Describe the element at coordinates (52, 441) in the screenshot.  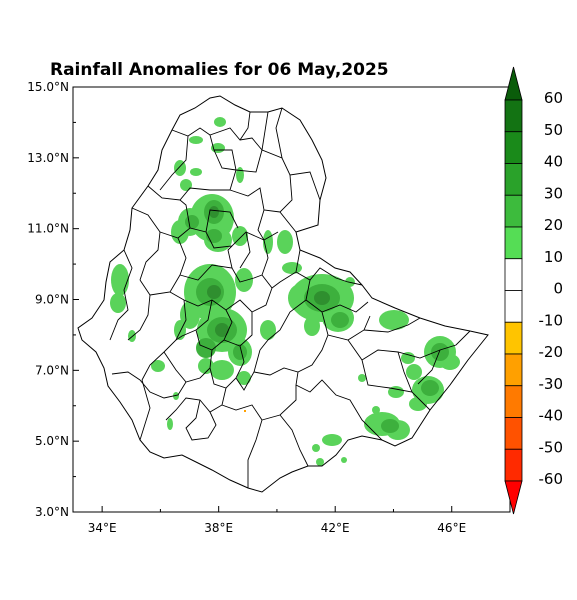
I see `y-tick-label: 5.0°N` at that location.